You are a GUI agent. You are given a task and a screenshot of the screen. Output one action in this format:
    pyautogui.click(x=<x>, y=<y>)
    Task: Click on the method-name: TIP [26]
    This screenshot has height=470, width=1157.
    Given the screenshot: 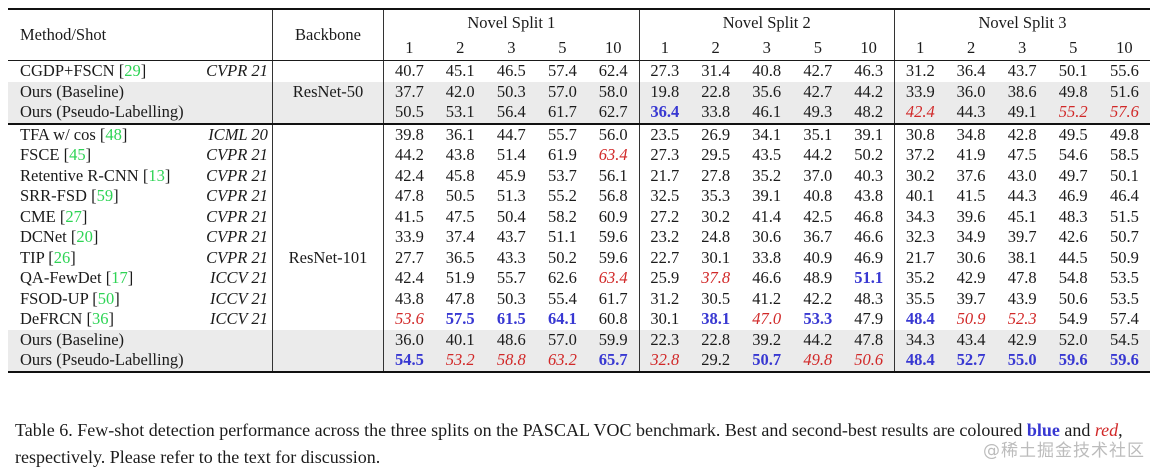 What is the action you would take?
    pyautogui.click(x=48, y=257)
    